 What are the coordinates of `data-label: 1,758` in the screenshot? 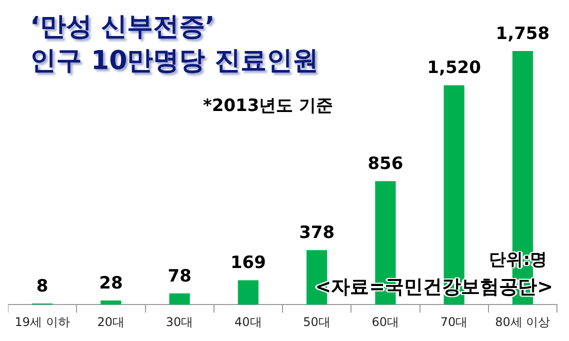 It's located at (523, 34).